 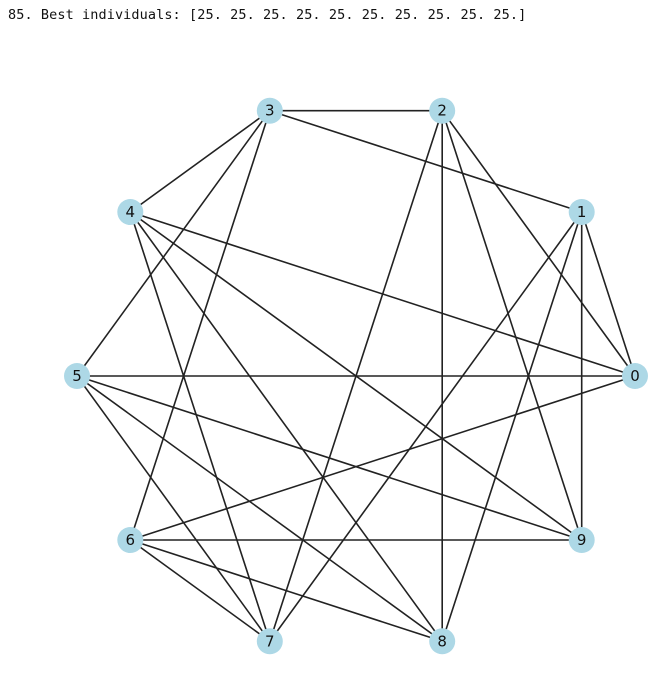 I want to click on node-2: 2, so click(x=442, y=110).